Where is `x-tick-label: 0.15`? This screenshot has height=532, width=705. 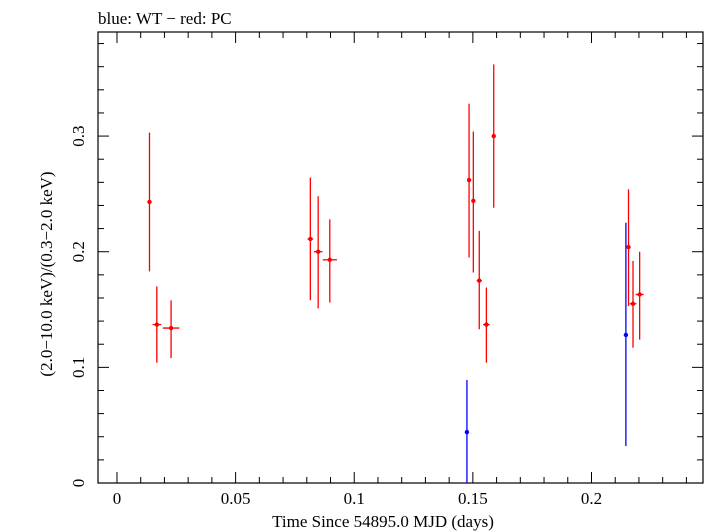
x-tick-label: 0.15 is located at coordinates (473, 498).